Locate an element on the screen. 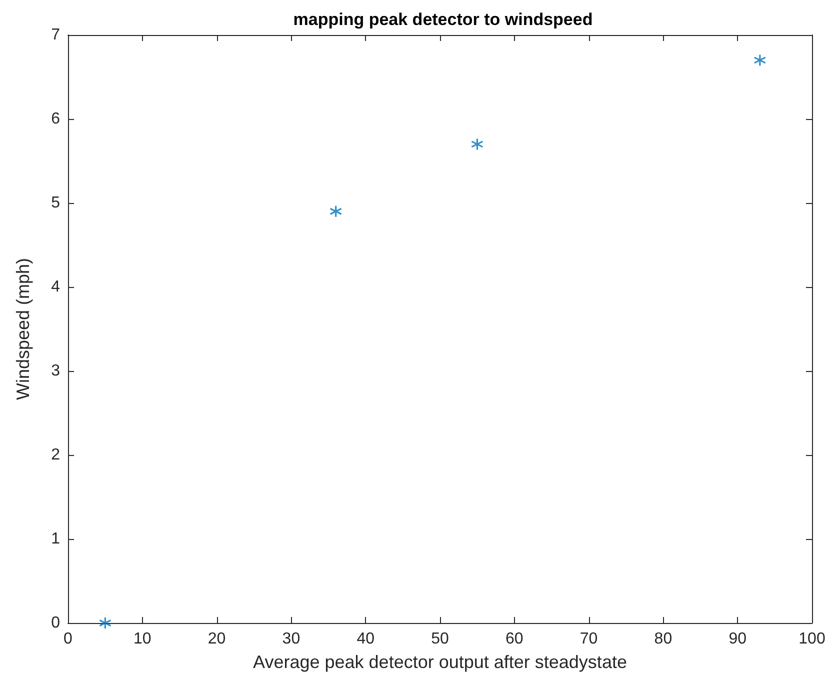  x-tick-label: 60 is located at coordinates (515, 639).